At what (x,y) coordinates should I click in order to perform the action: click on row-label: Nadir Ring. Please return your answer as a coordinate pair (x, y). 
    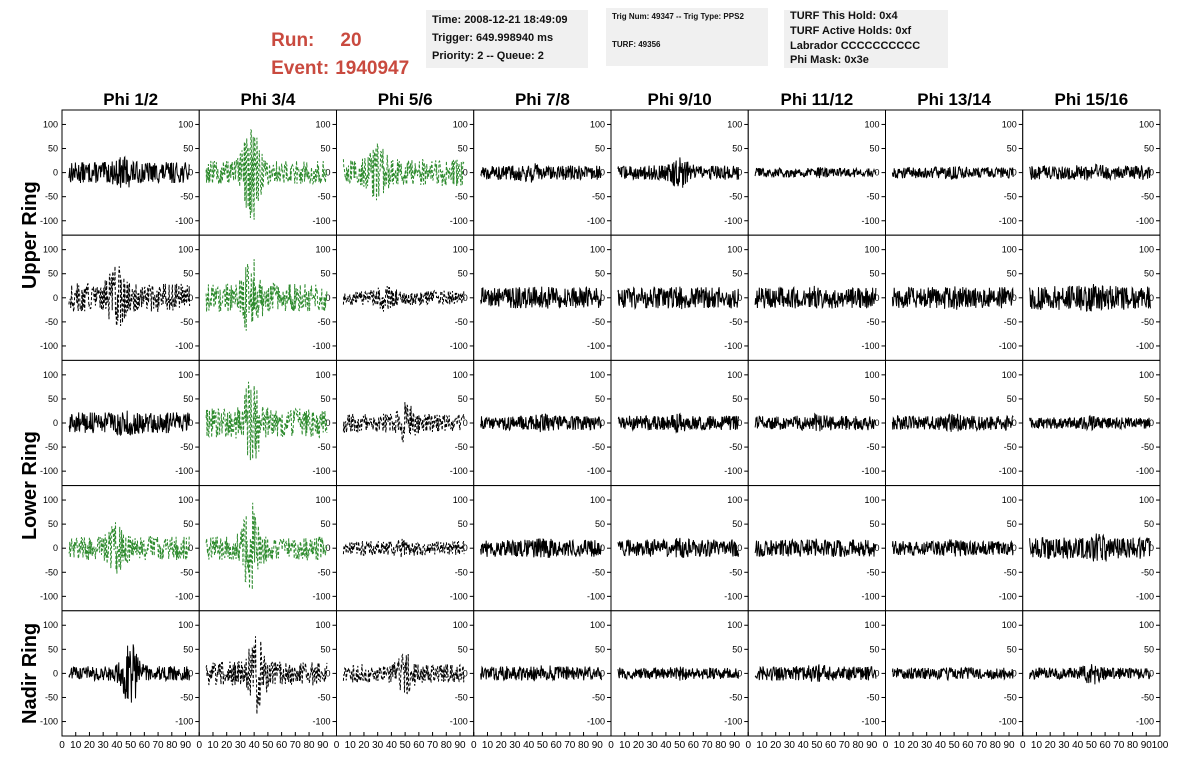
    Looking at the image, I should click on (30, 673).